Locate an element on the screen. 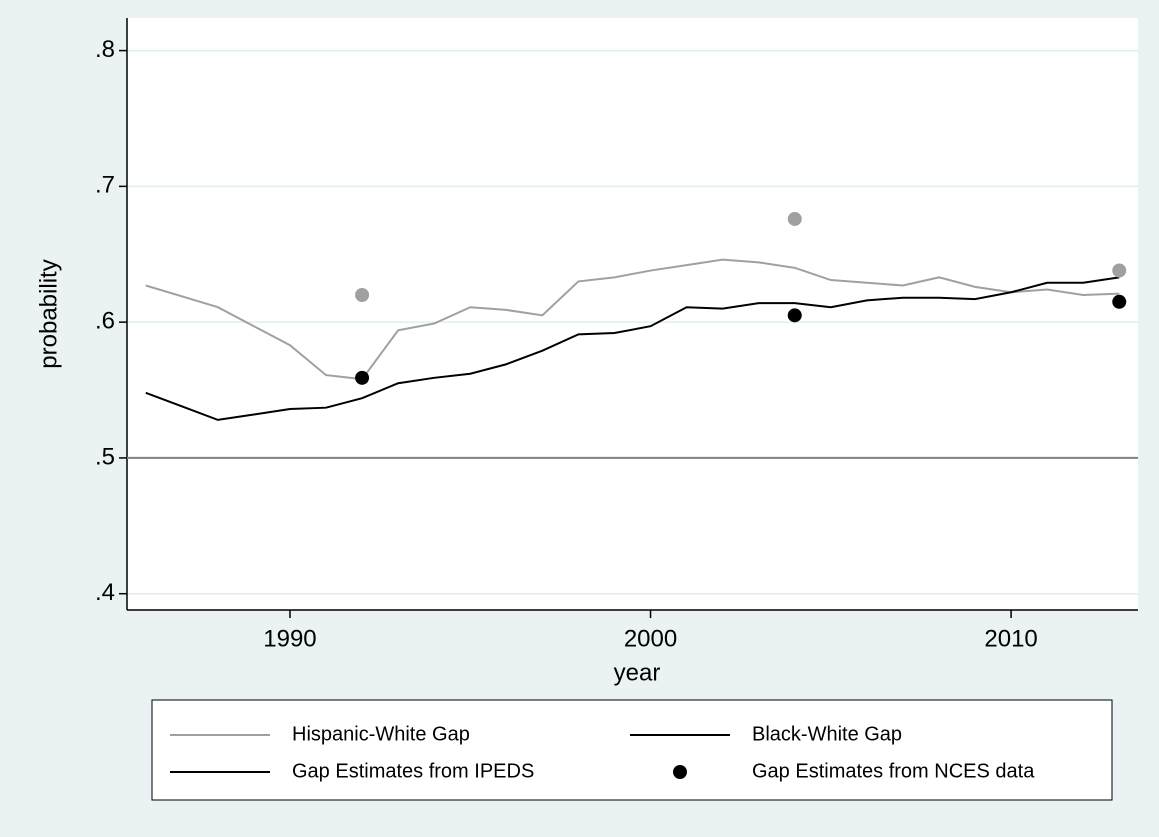 Image resolution: width=1159 pixels, height=837 pixels. legend-swatch is located at coordinates (680, 772).